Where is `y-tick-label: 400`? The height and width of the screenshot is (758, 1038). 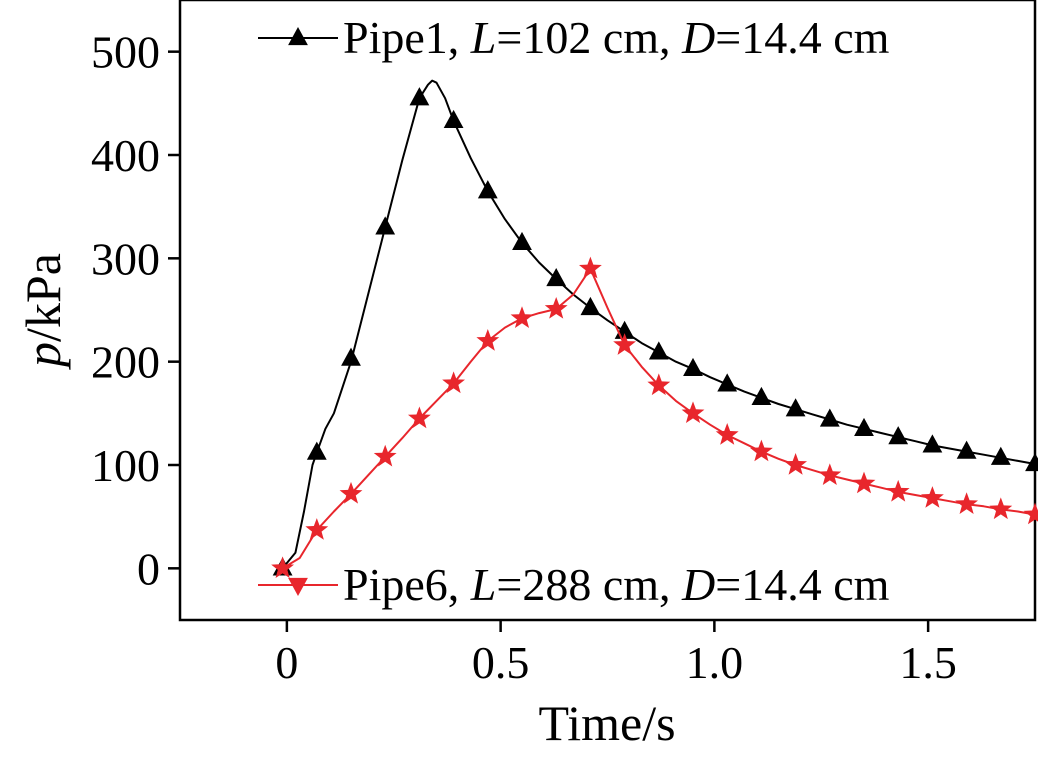 y-tick-label: 400 is located at coordinates (125, 155).